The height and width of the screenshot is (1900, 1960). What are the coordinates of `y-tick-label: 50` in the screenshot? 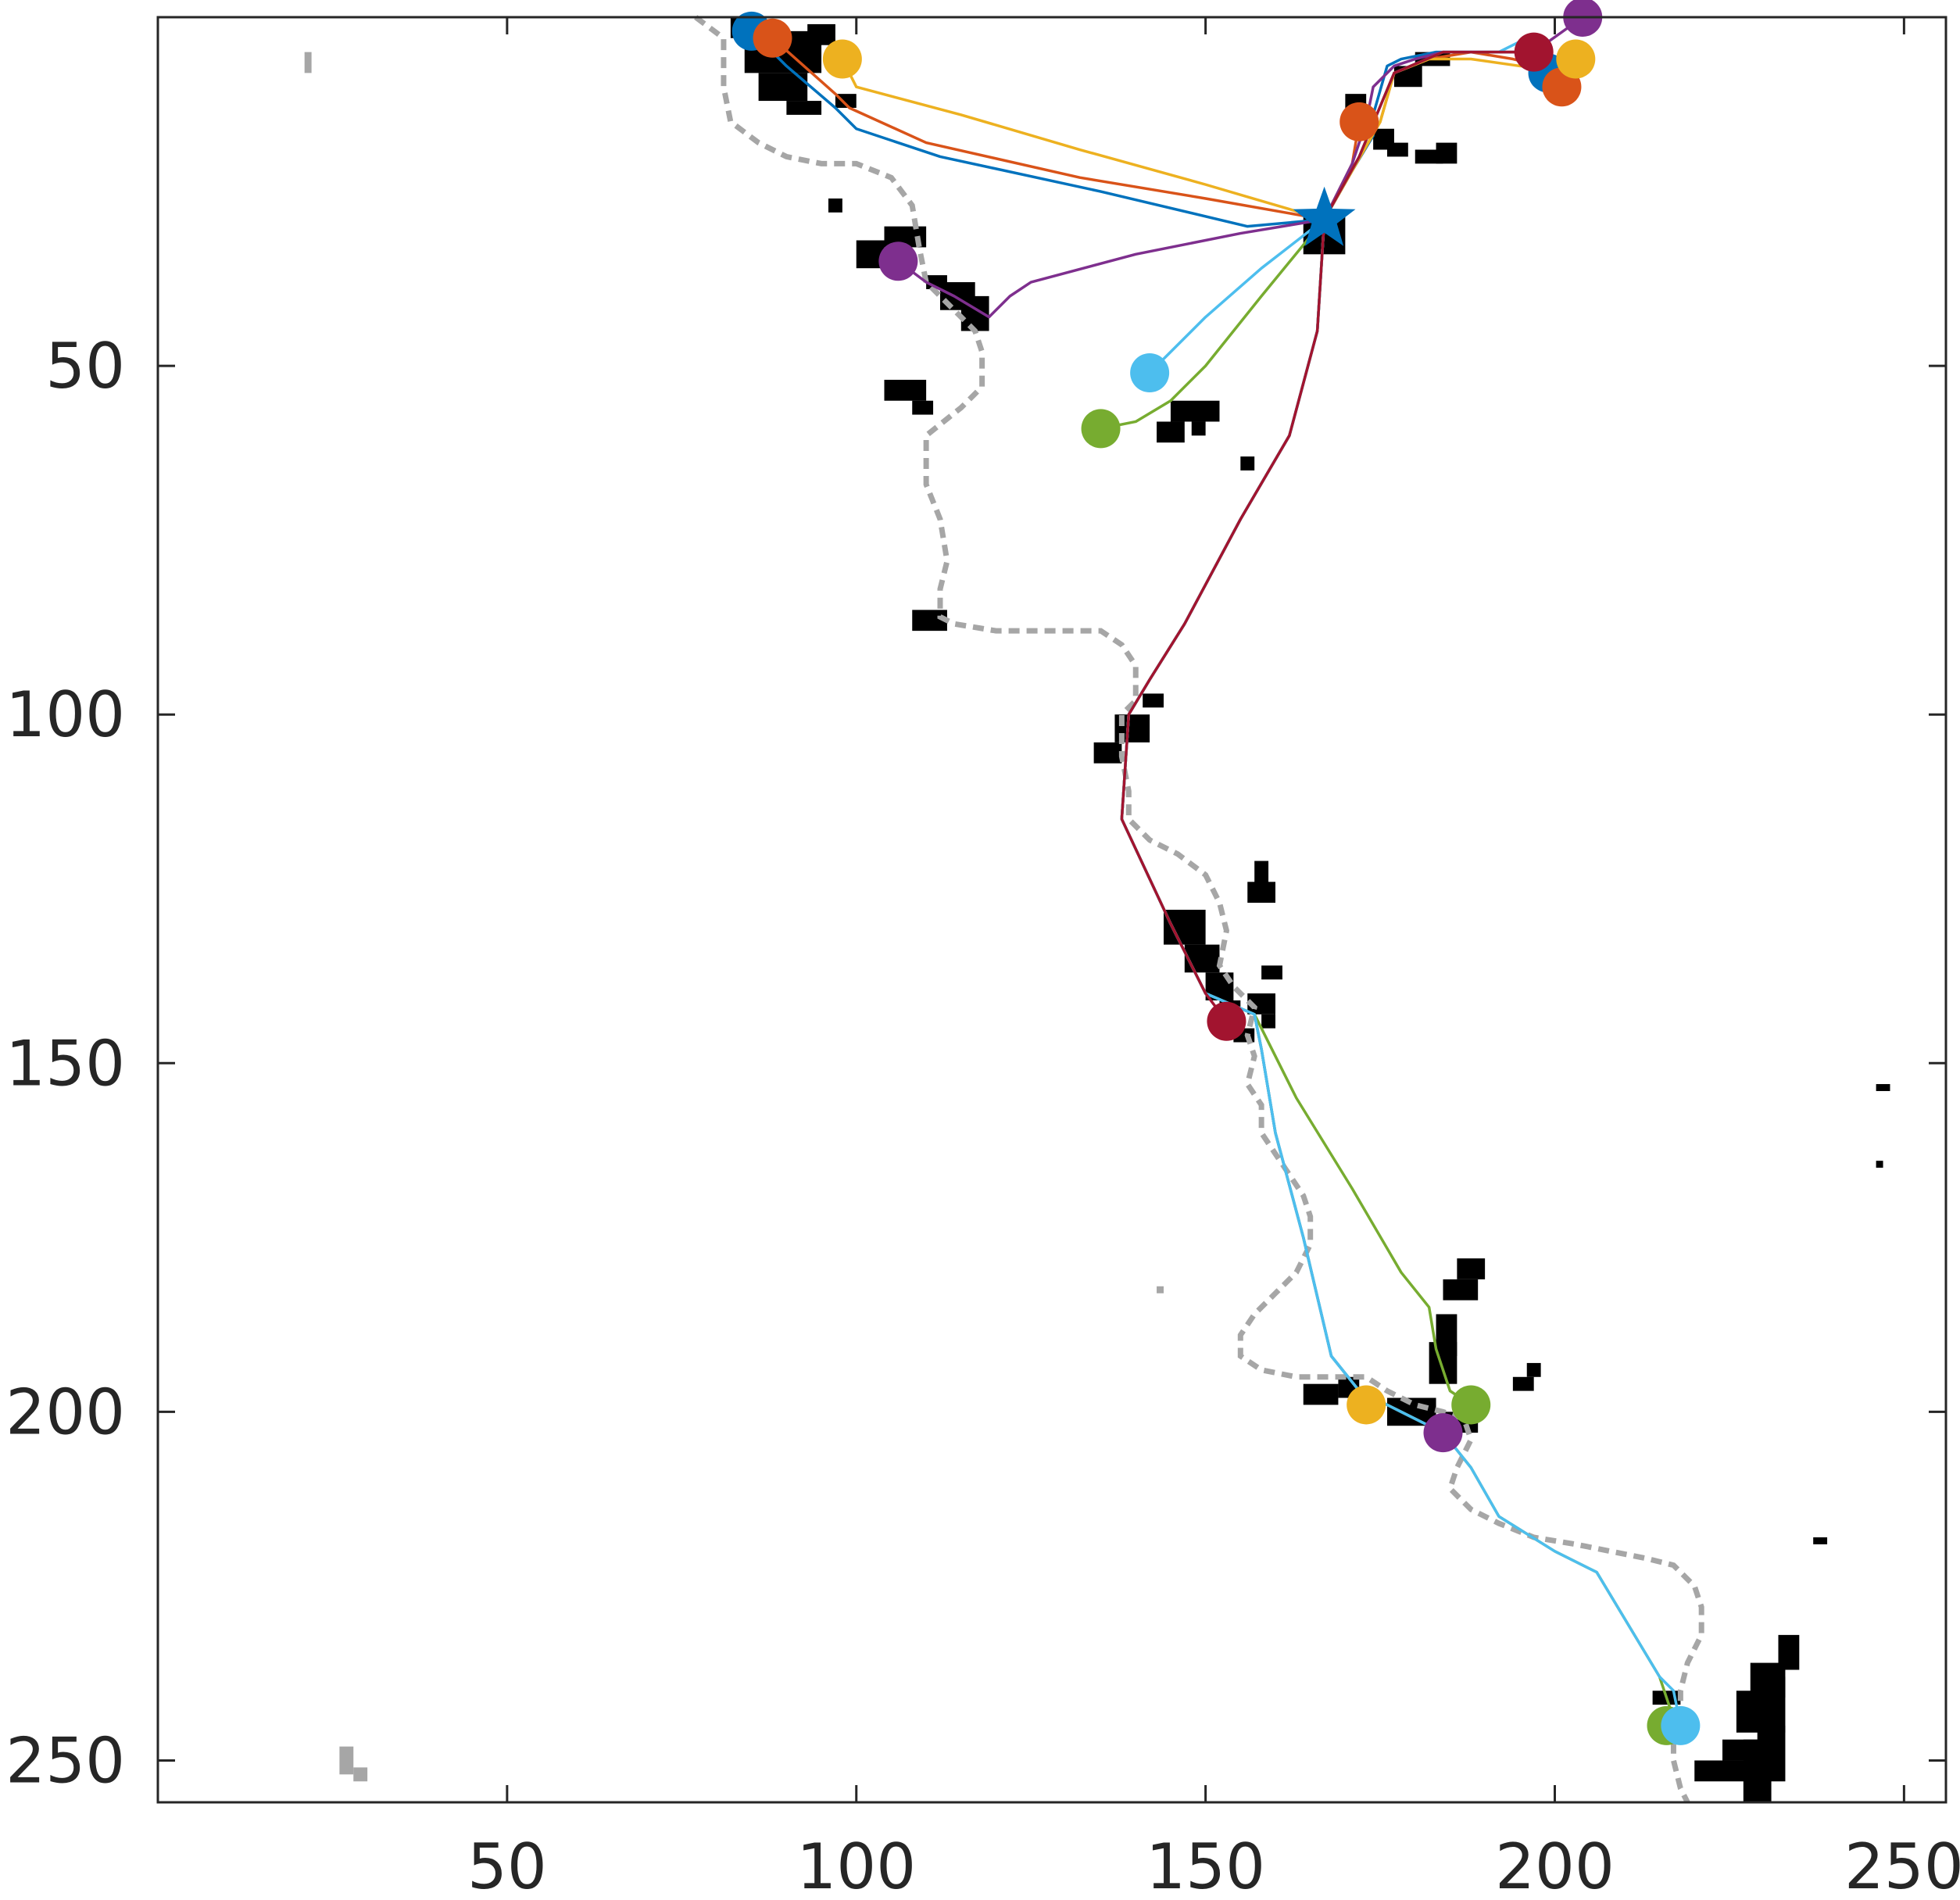 It's located at (85, 366).